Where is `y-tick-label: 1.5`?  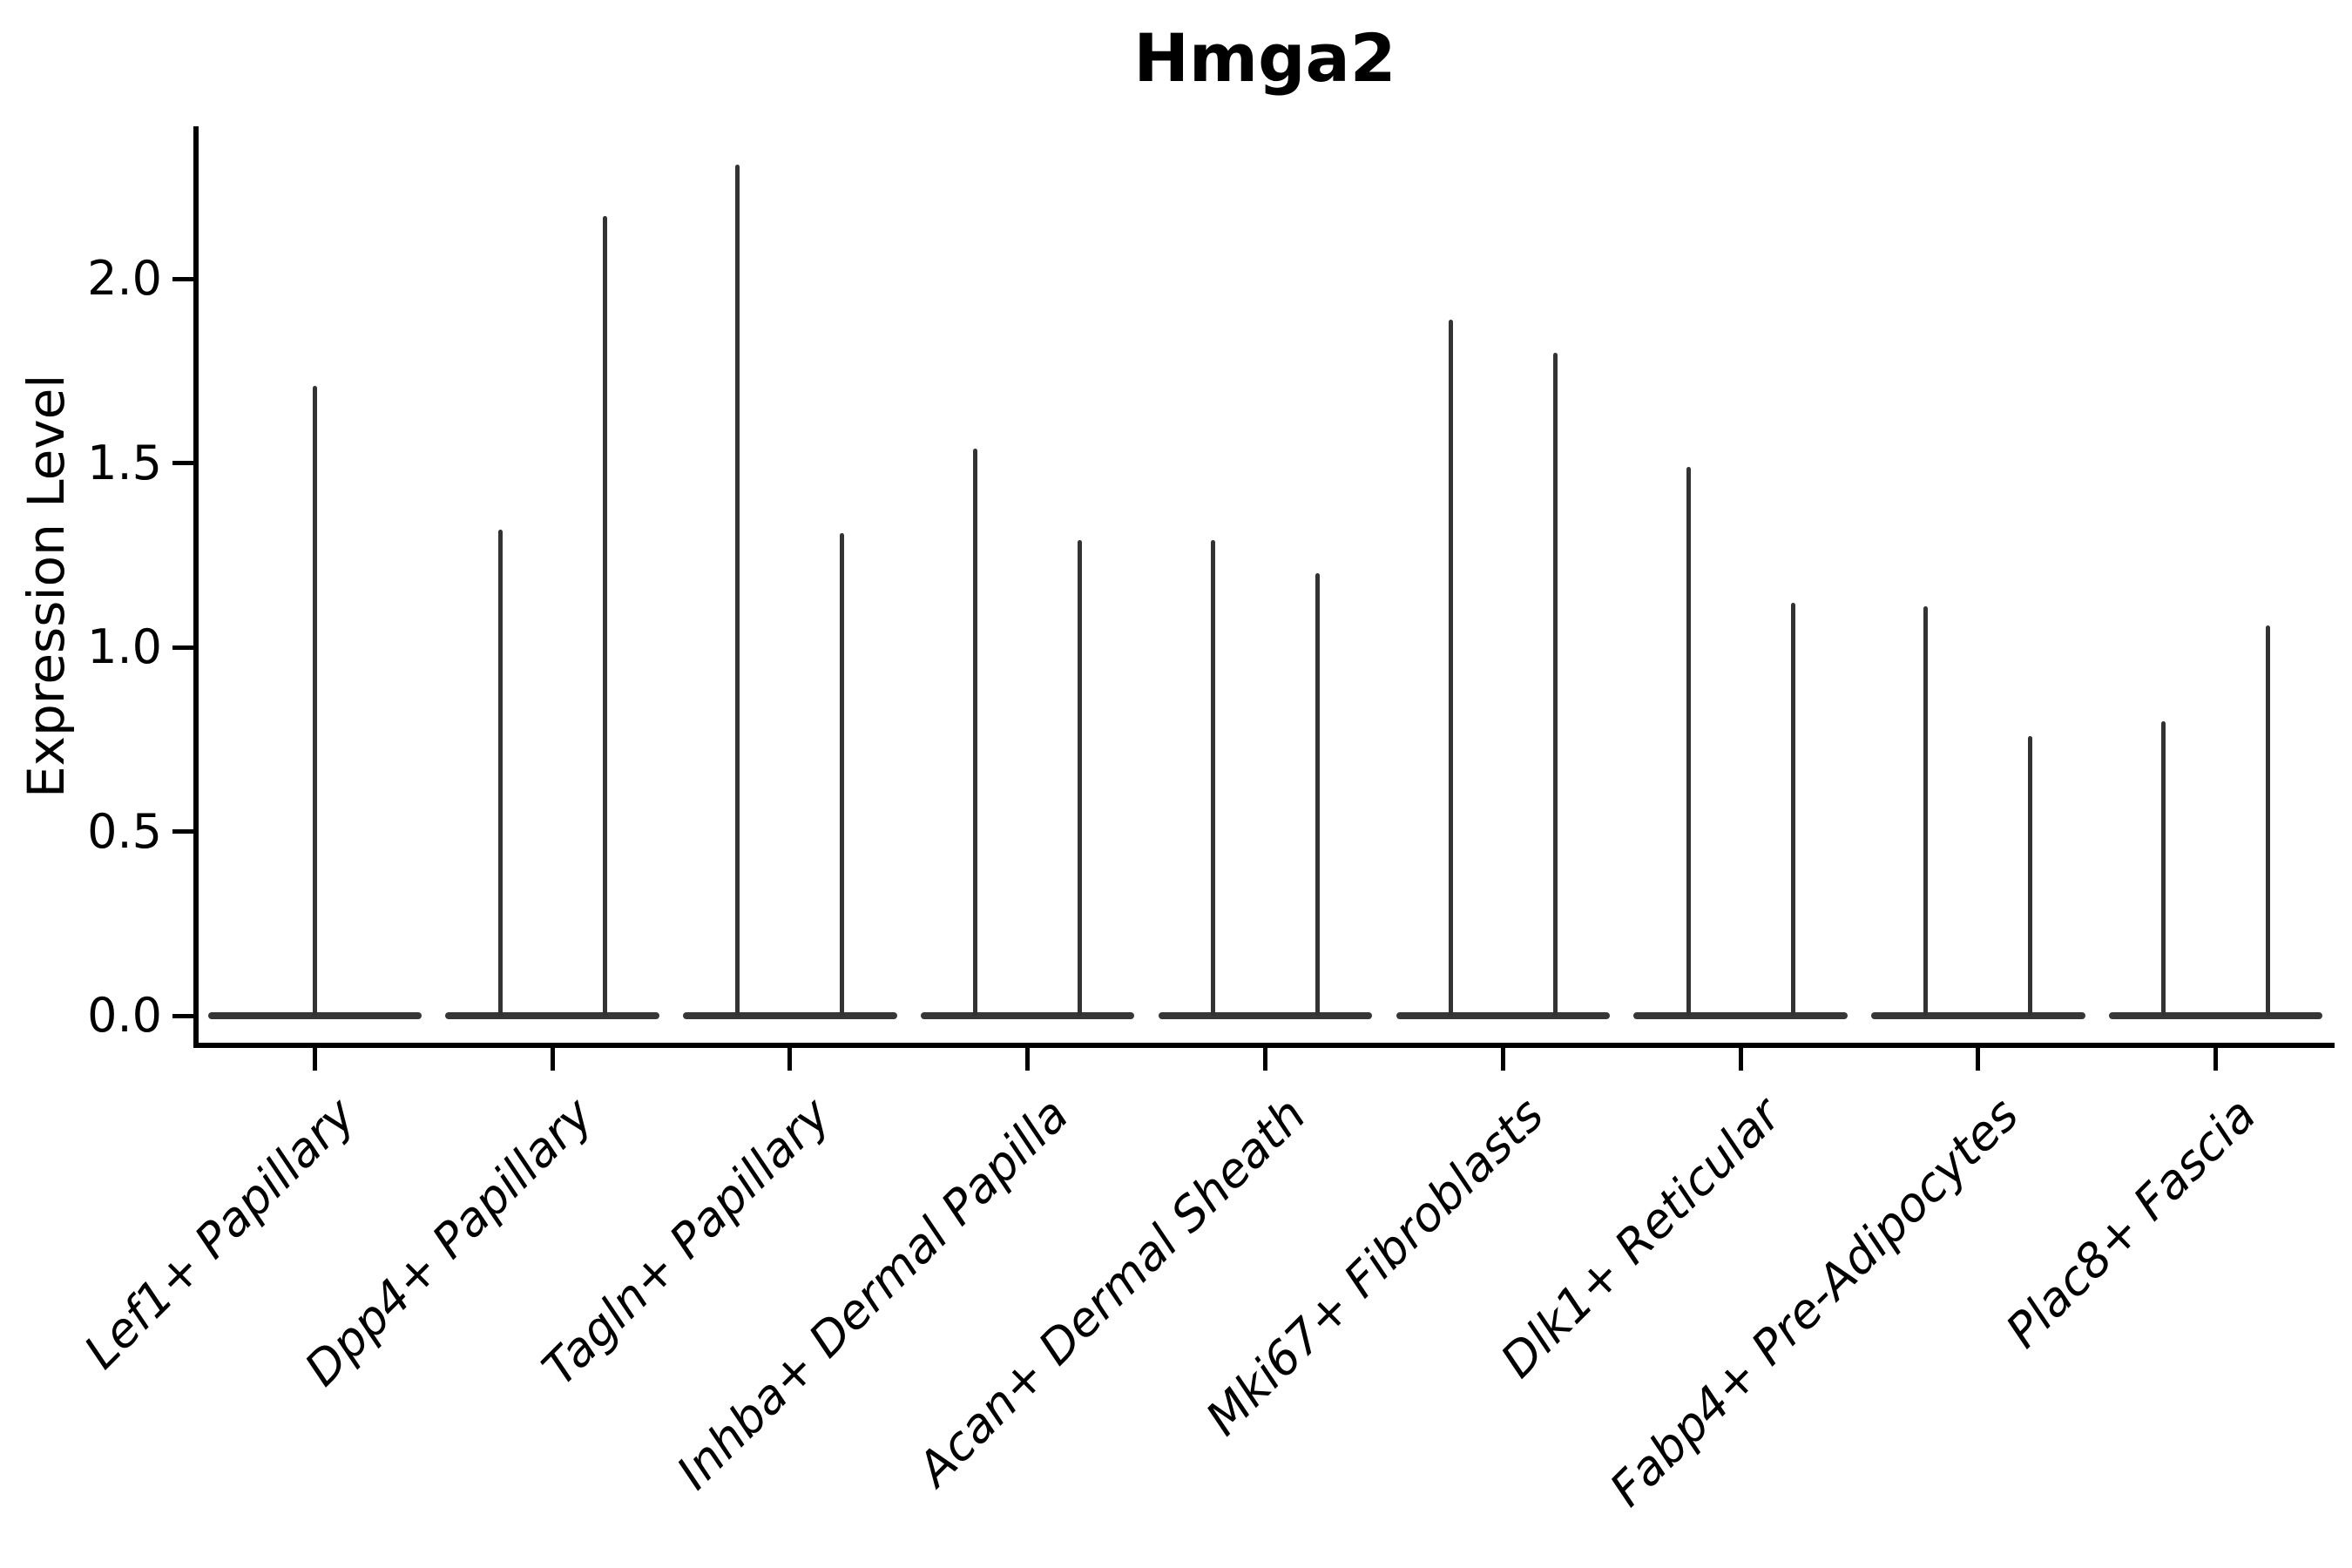
y-tick-label: 1.5 is located at coordinates (125, 462).